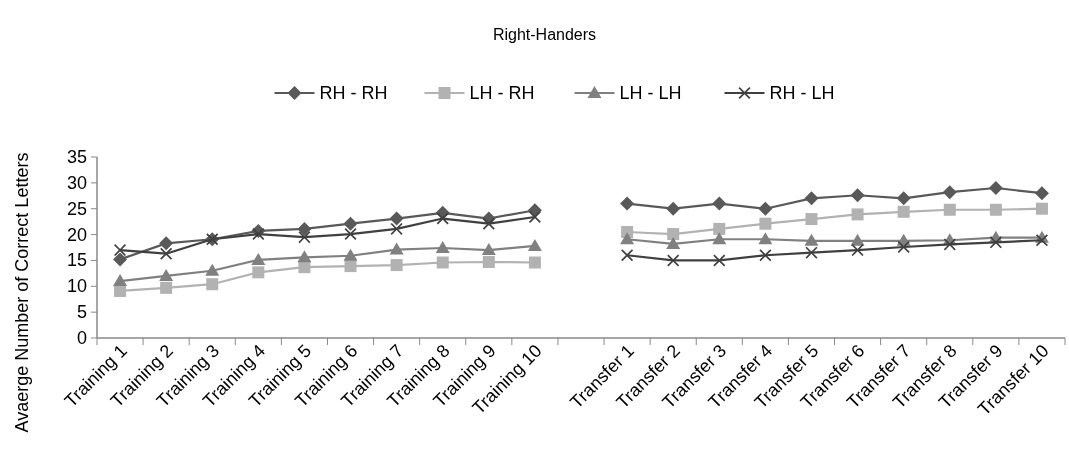  Describe the element at coordinates (81, 338) in the screenshot. I see `y-tick-label: 0` at that location.